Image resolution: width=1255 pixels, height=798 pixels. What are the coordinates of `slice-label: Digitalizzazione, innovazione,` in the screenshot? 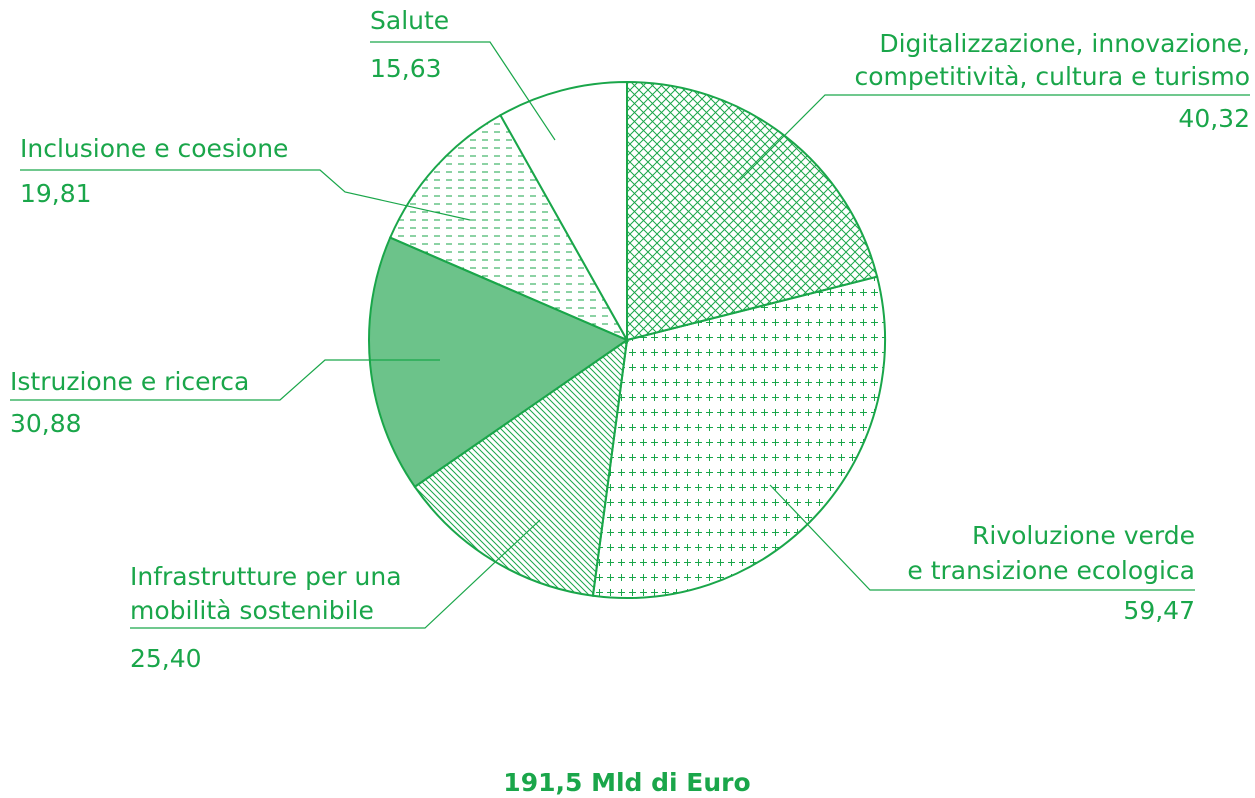 It's located at (1064, 43).